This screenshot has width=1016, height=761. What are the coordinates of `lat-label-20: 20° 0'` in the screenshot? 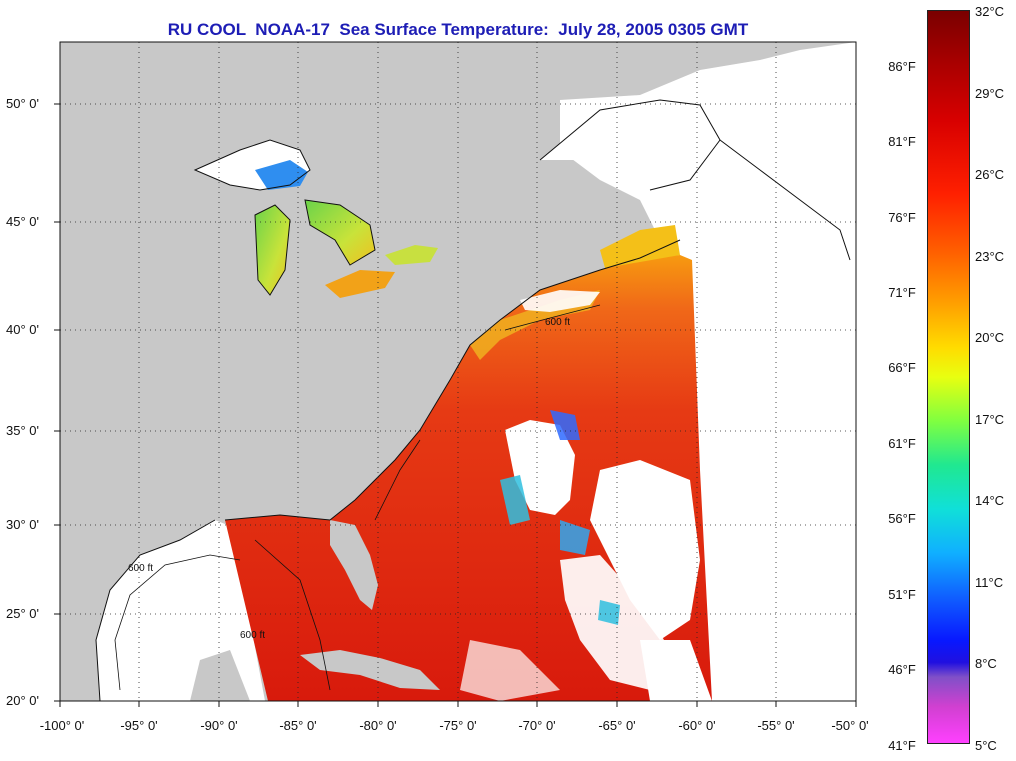 It's located at (22, 700).